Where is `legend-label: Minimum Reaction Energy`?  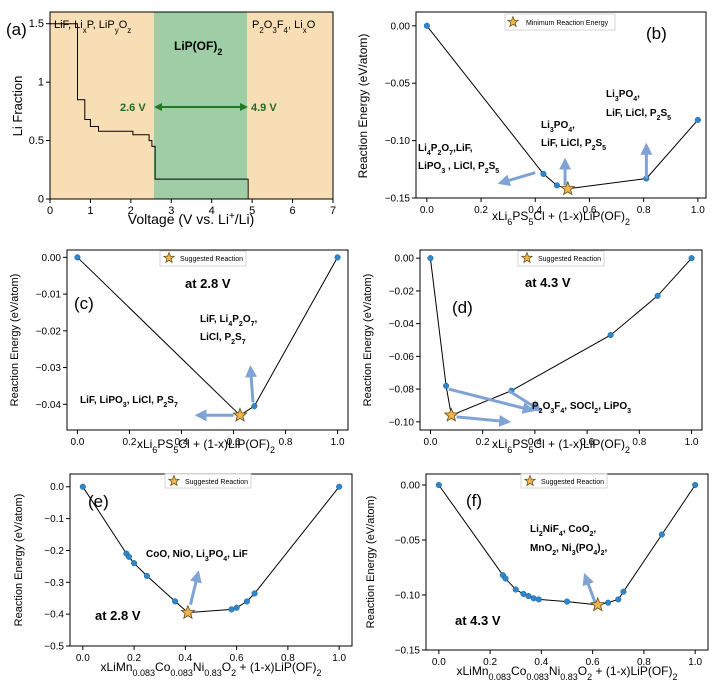
legend-label: Minimum Reaction Energy is located at coordinates (567, 23).